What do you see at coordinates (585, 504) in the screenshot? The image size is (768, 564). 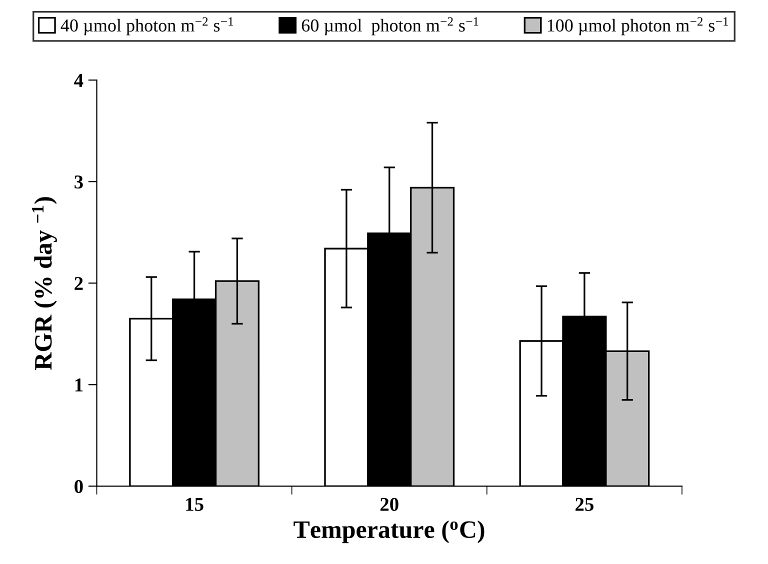 I see `x-tick-label: 25` at bounding box center [585, 504].